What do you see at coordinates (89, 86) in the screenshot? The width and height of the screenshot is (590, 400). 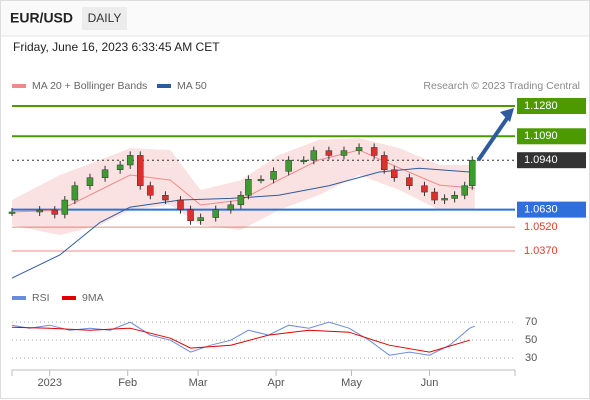 I see `legend-label: MA 20 + Bollinger Bands` at bounding box center [89, 86].